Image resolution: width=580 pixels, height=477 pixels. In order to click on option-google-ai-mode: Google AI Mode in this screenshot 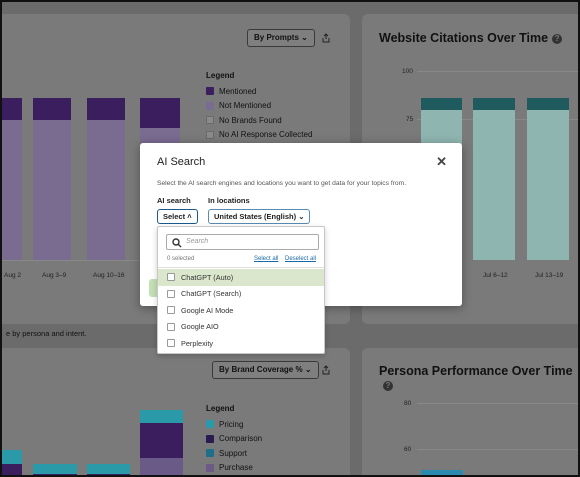, I will do `click(241, 310)`.